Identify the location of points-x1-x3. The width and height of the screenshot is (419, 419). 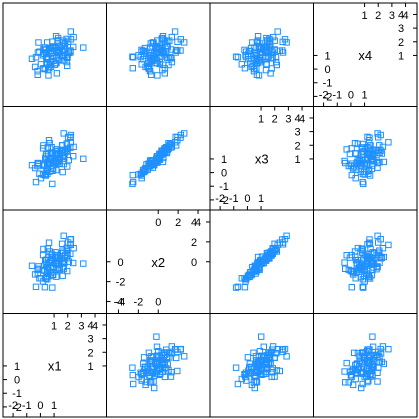
(57, 159).